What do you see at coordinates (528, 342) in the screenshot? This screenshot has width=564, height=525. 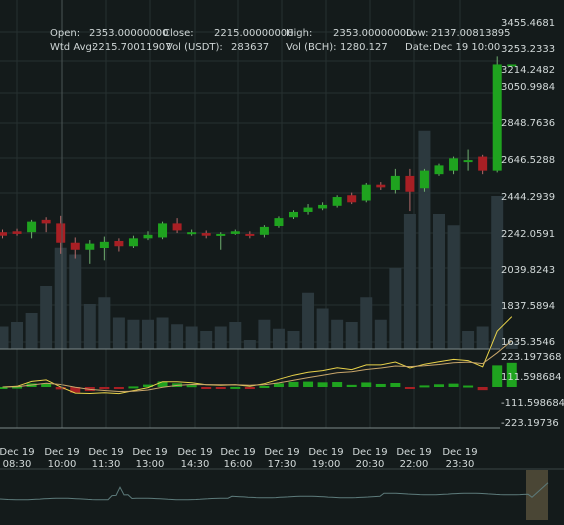 I see `price-axis-label: 1635.3546` at bounding box center [528, 342].